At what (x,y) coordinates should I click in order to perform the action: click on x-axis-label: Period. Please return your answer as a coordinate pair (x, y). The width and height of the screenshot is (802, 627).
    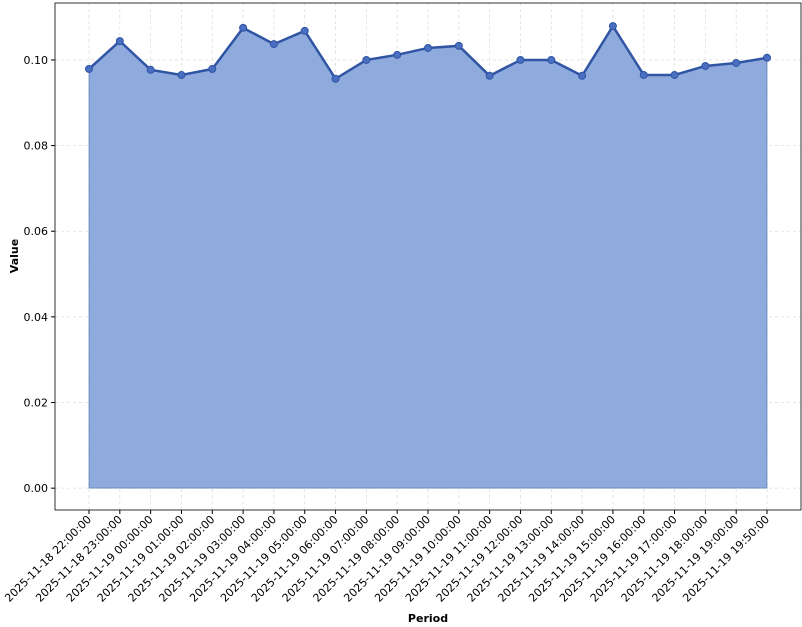
    Looking at the image, I should click on (428, 618).